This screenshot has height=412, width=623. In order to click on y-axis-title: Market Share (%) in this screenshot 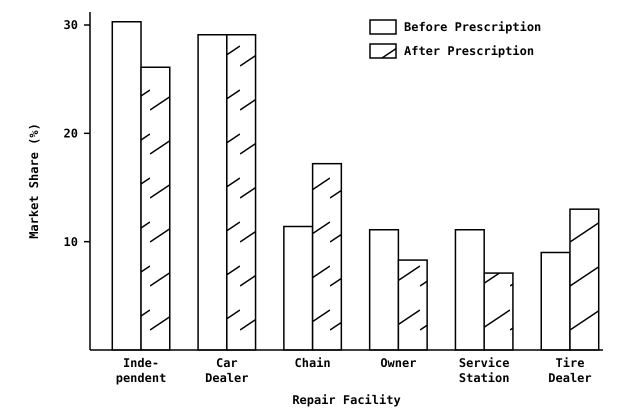, I will do `click(34, 181)`.